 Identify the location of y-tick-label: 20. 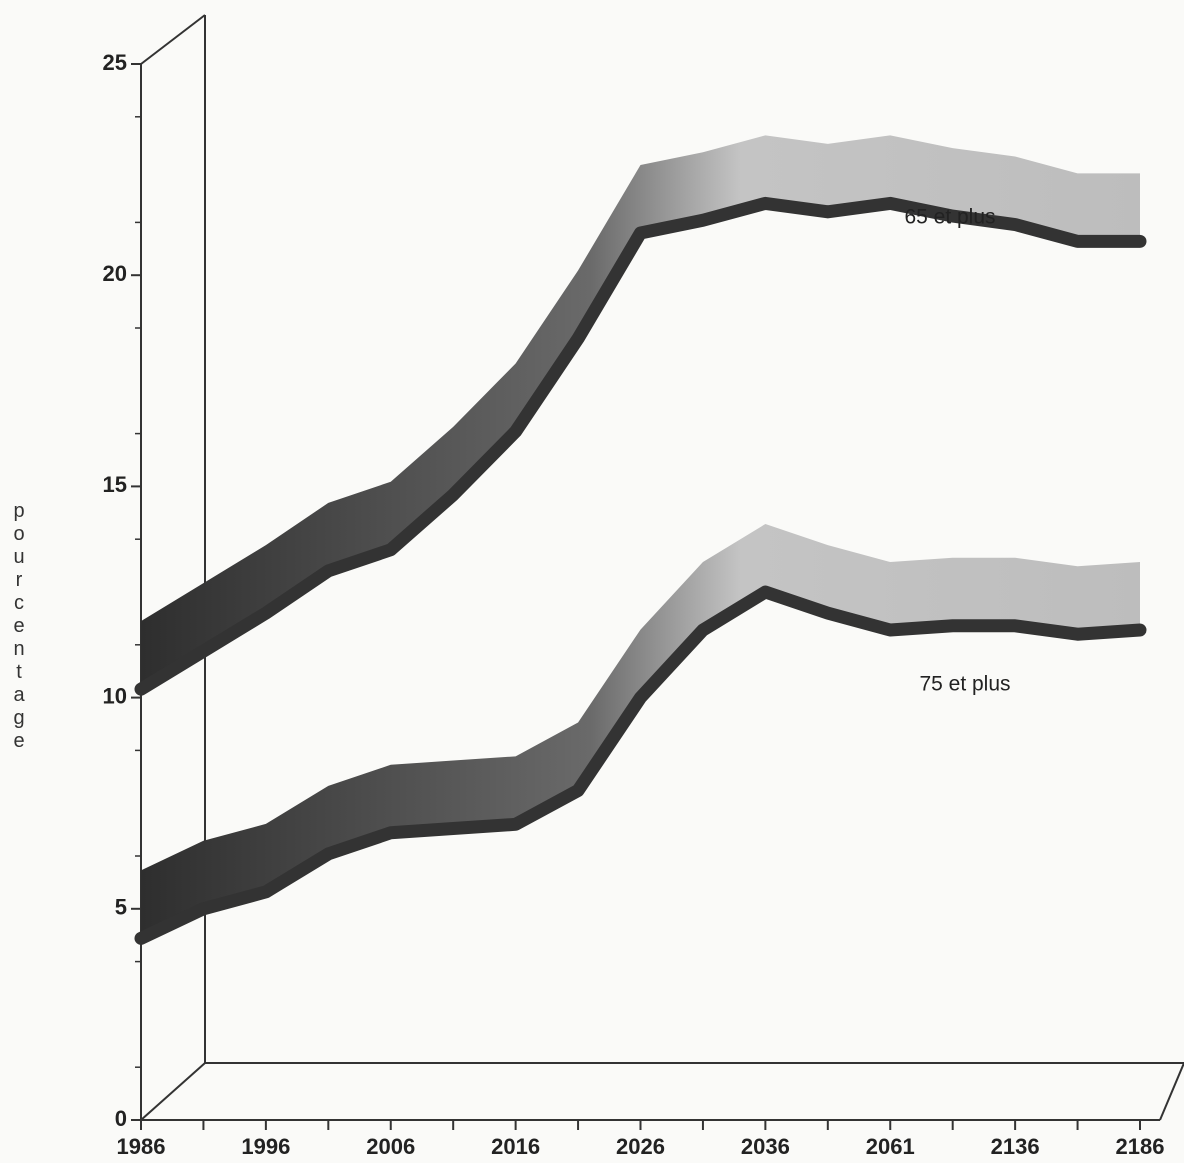
(115, 273).